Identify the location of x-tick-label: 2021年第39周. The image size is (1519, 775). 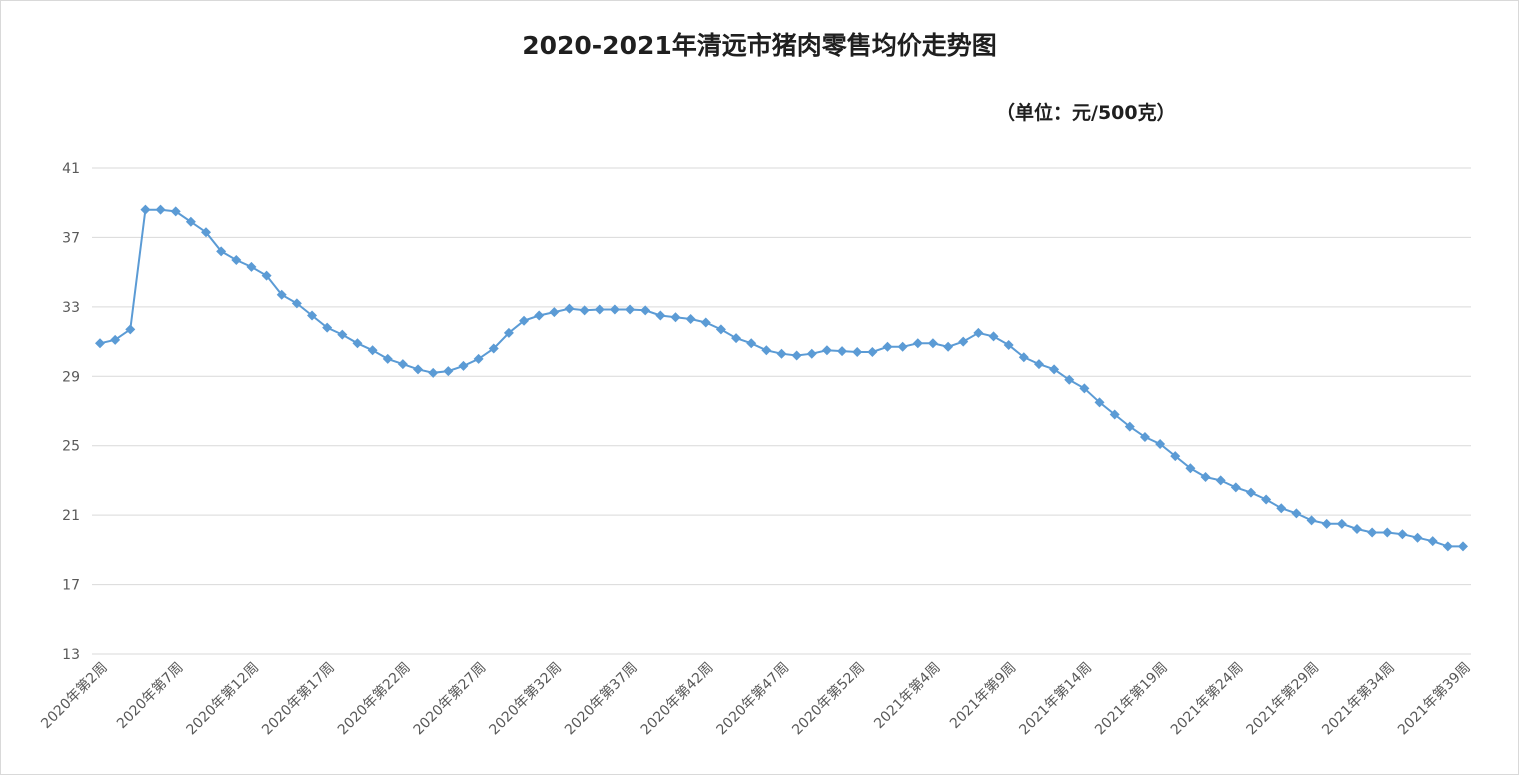
(1434, 699).